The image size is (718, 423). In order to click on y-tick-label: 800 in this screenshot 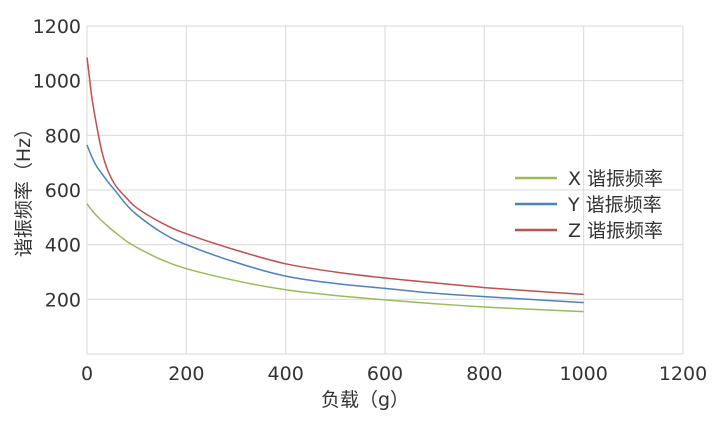, I will do `click(63, 136)`.